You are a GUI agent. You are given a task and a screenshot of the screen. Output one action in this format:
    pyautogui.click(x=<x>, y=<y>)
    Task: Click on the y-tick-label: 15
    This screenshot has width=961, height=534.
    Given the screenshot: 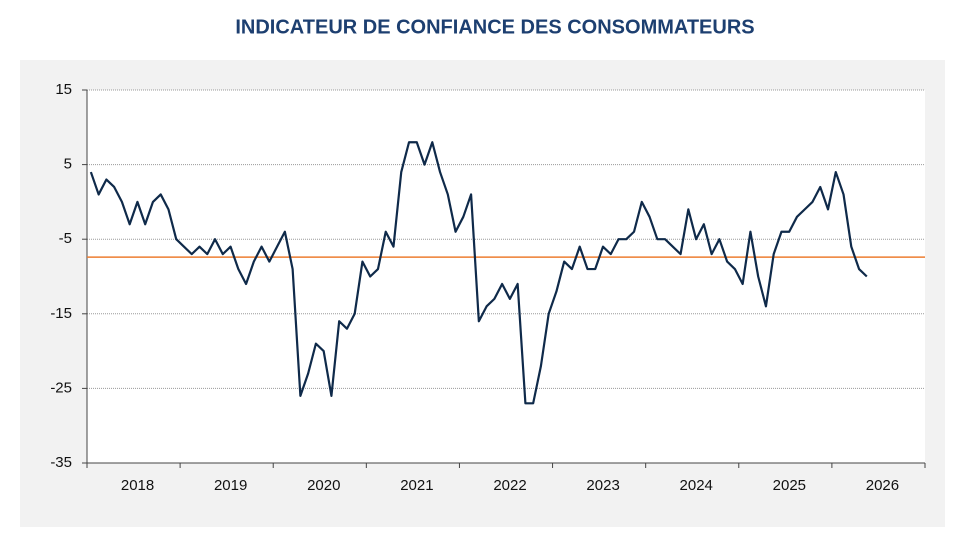 What is the action you would take?
    pyautogui.click(x=63, y=89)
    